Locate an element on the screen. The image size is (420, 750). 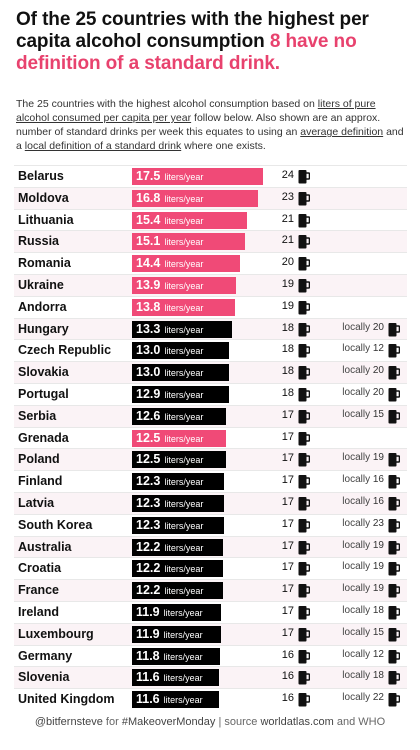
country-label: Latvia is located at coordinates (36, 503).